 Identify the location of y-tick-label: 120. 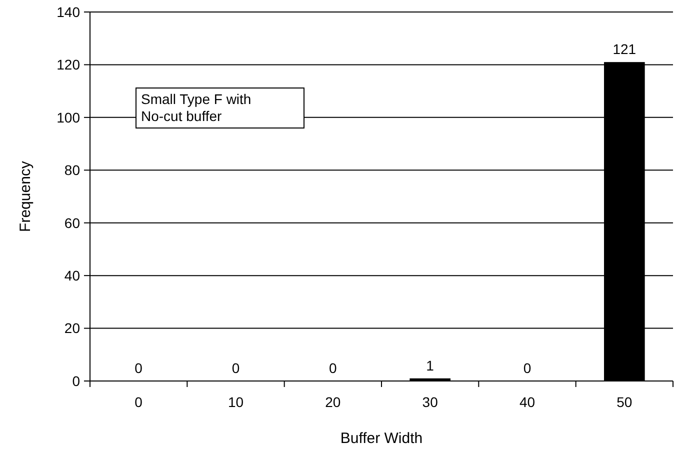
(68, 64).